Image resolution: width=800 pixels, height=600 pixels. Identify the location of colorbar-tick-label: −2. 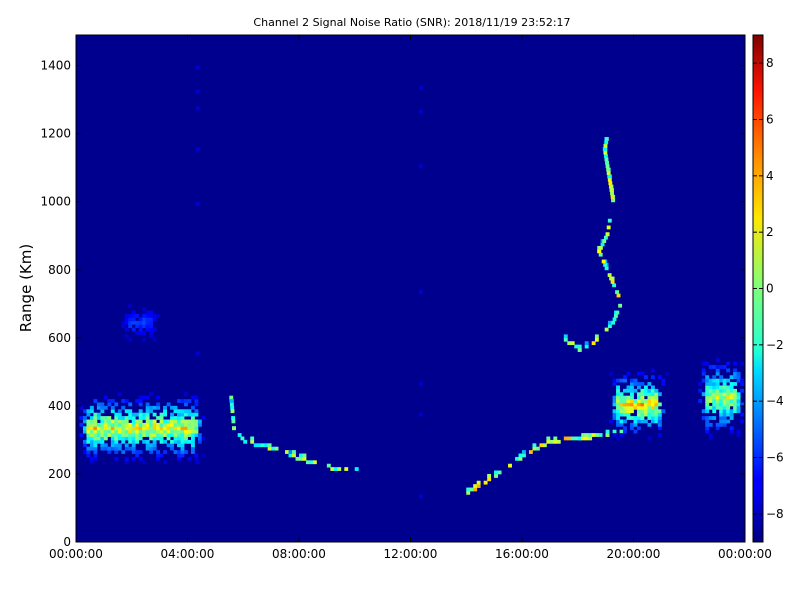
(775, 345).